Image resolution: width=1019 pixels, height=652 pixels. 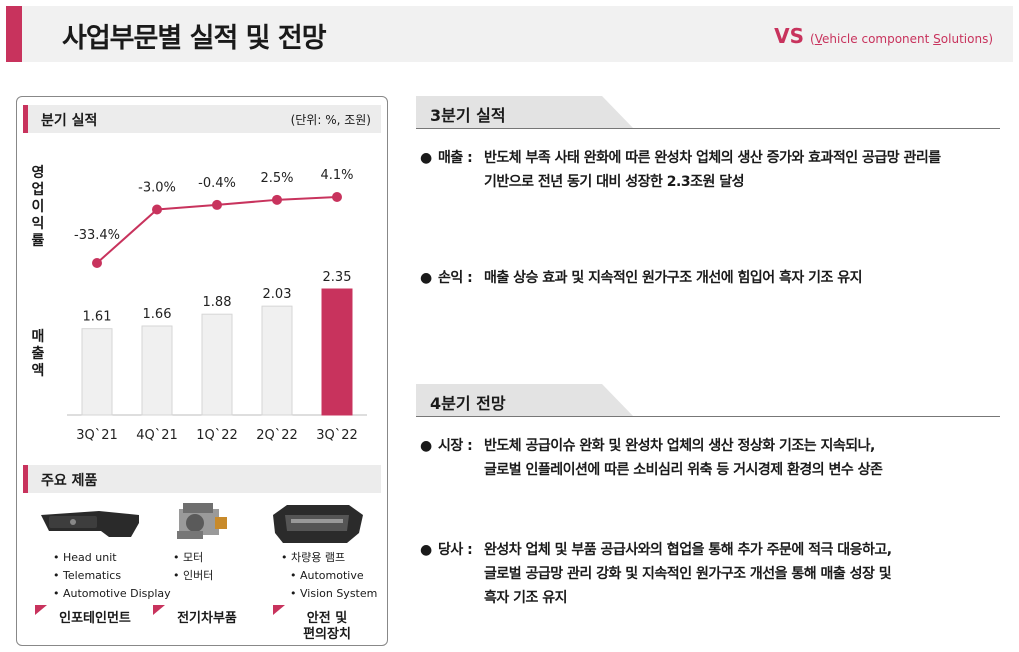 I want to click on division-s: S, so click(x=937, y=39).